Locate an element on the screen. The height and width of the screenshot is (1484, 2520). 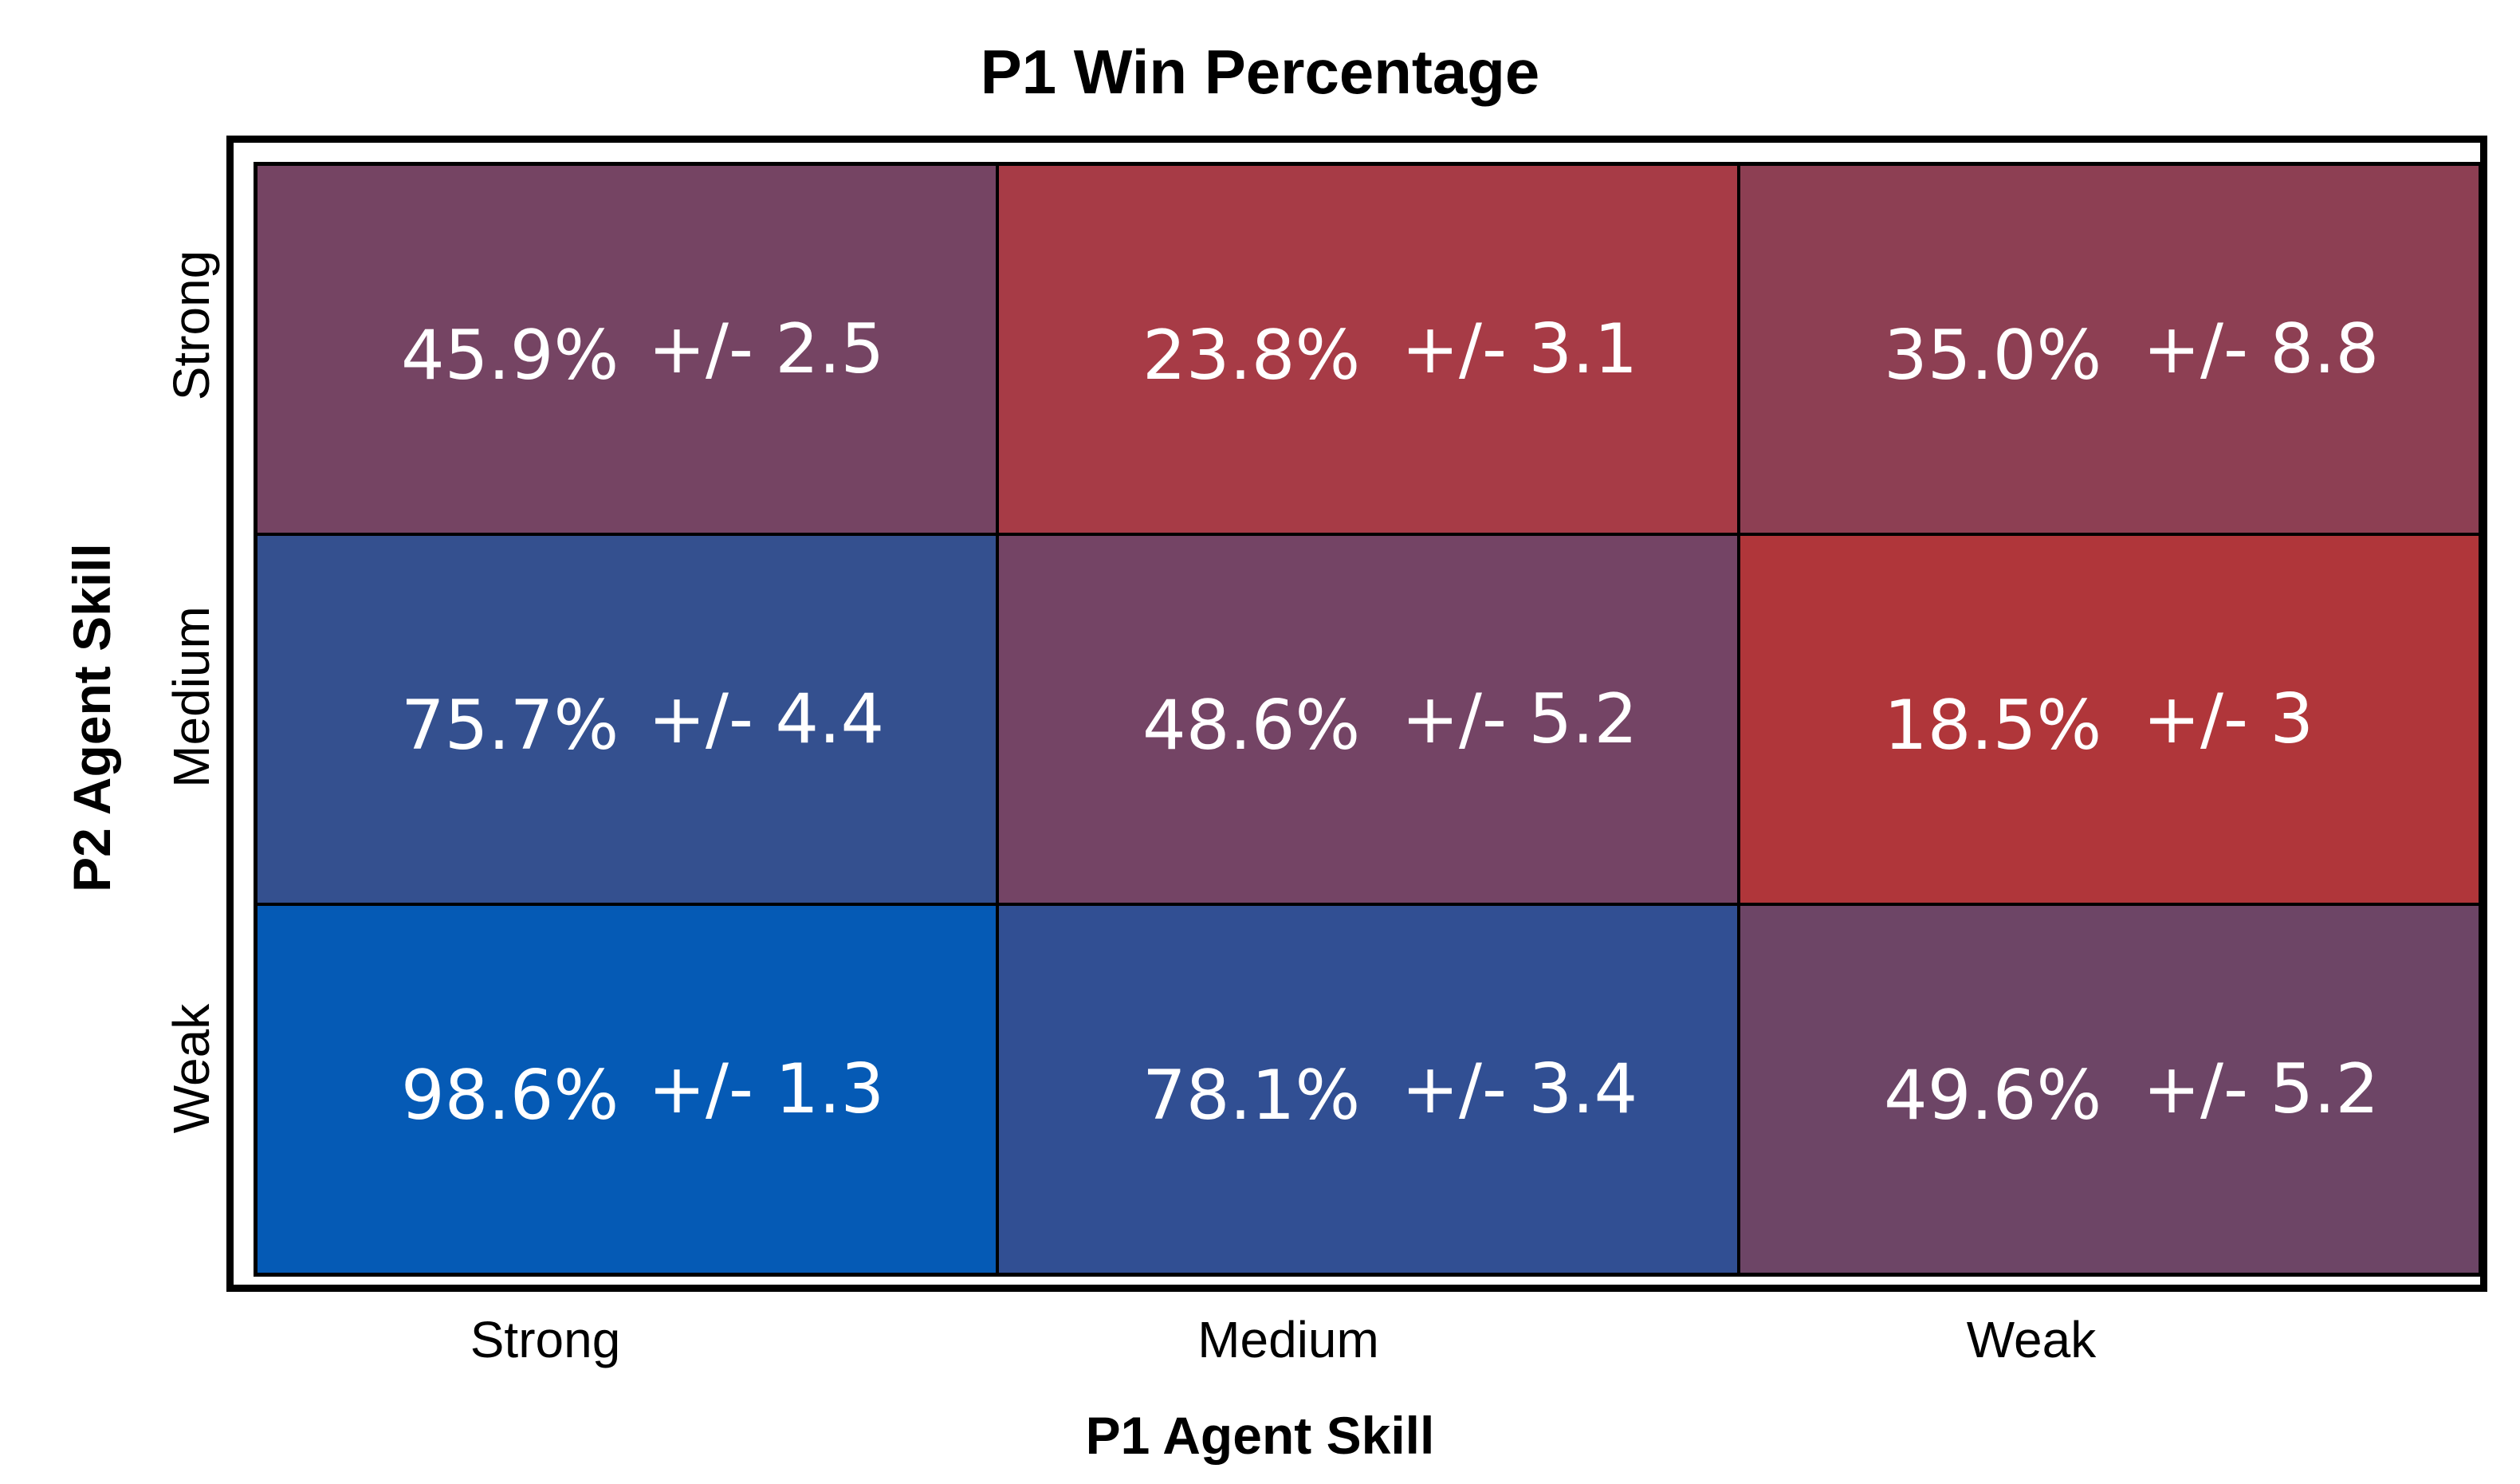
x-axis-label: P1 Agent Skill is located at coordinates (1260, 1435).